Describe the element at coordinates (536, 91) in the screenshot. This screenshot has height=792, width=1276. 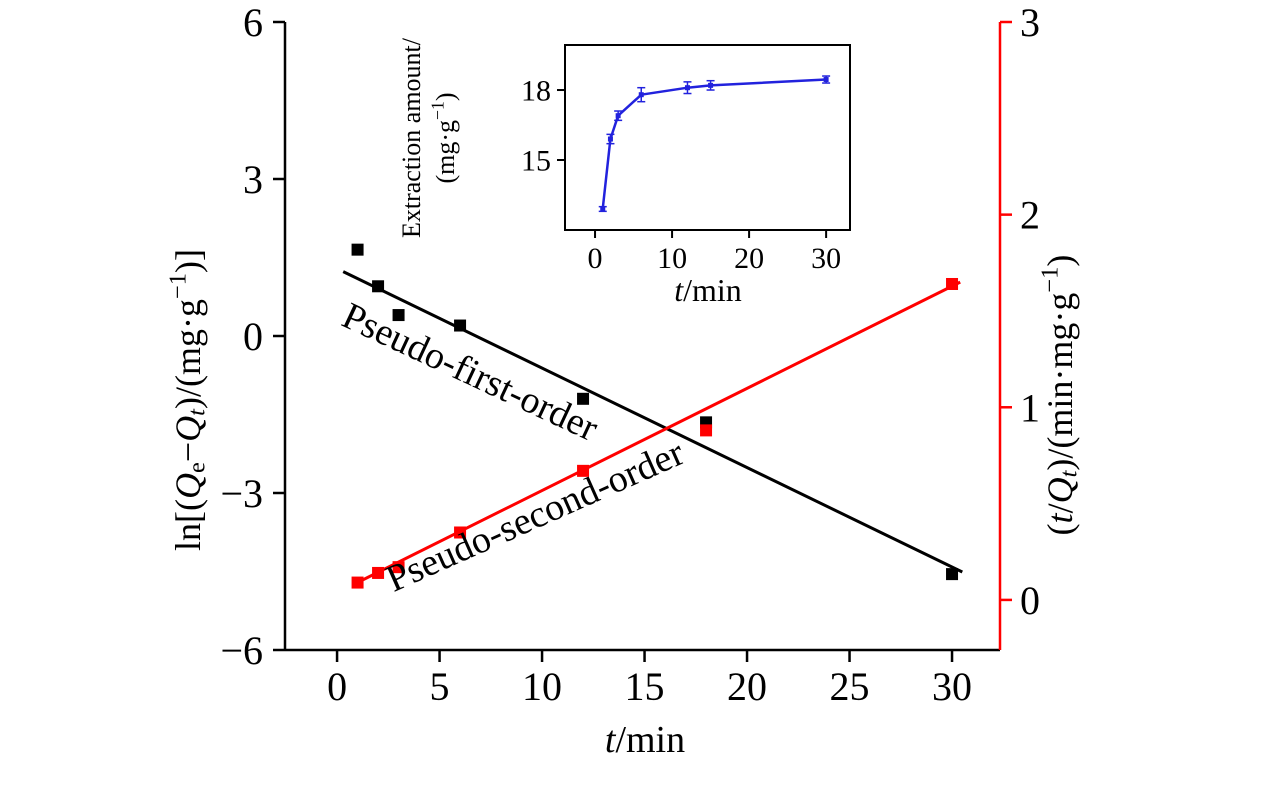
I see `inset-y-tick-label: 18` at that location.